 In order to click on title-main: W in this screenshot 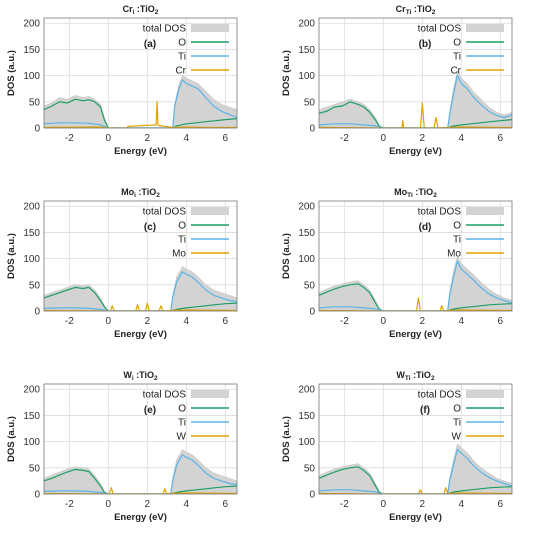, I will do `click(127, 375)`.